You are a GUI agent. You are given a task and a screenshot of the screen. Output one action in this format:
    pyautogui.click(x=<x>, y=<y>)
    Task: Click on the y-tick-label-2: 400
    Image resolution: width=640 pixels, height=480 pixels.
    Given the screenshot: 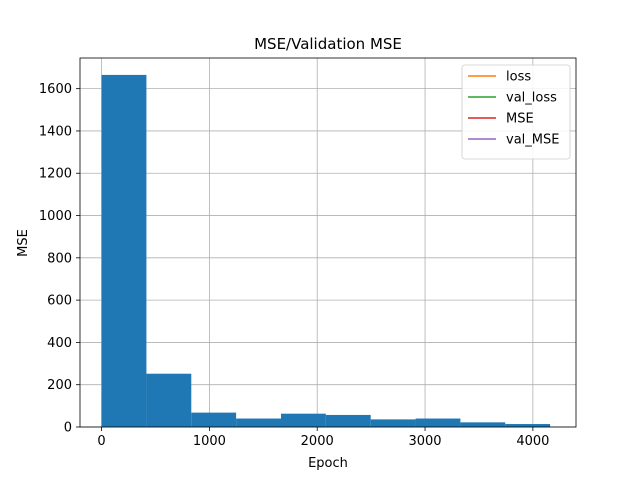 What is the action you would take?
    pyautogui.click(x=59, y=343)
    